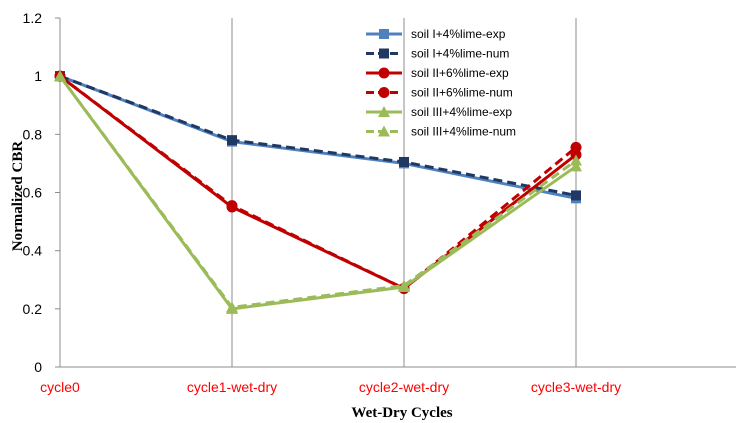  I want to click on y-tick-label: 1.2, so click(33, 18).